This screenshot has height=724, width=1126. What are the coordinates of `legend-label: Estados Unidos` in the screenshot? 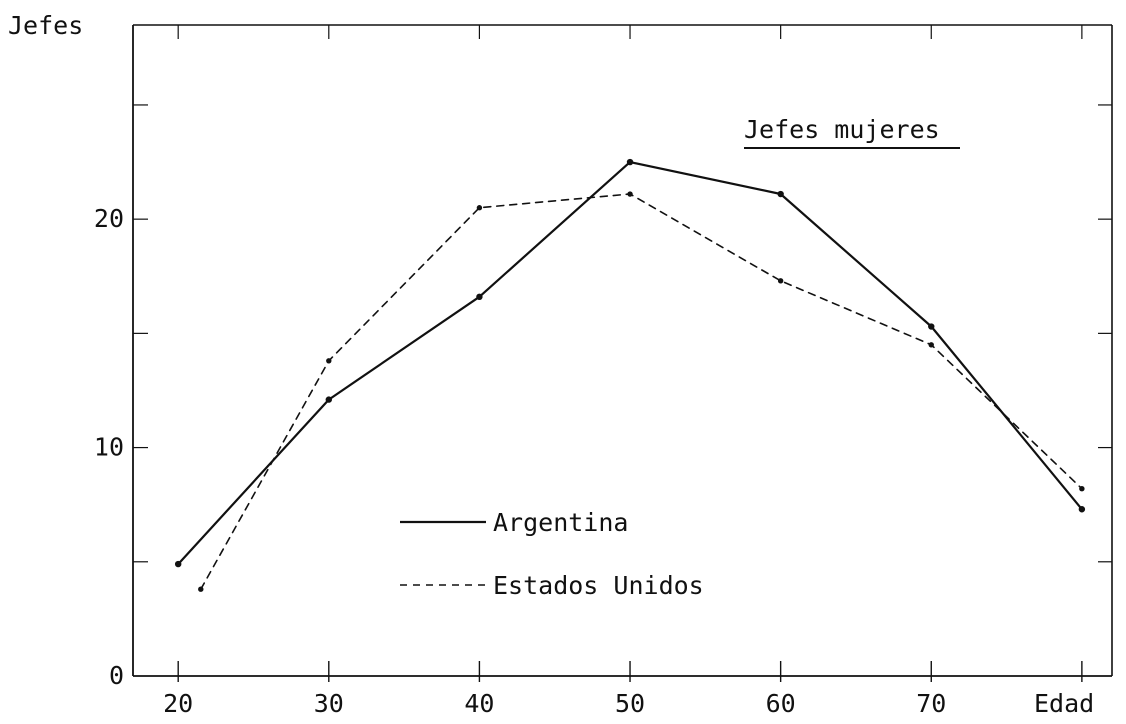 It's located at (598, 585).